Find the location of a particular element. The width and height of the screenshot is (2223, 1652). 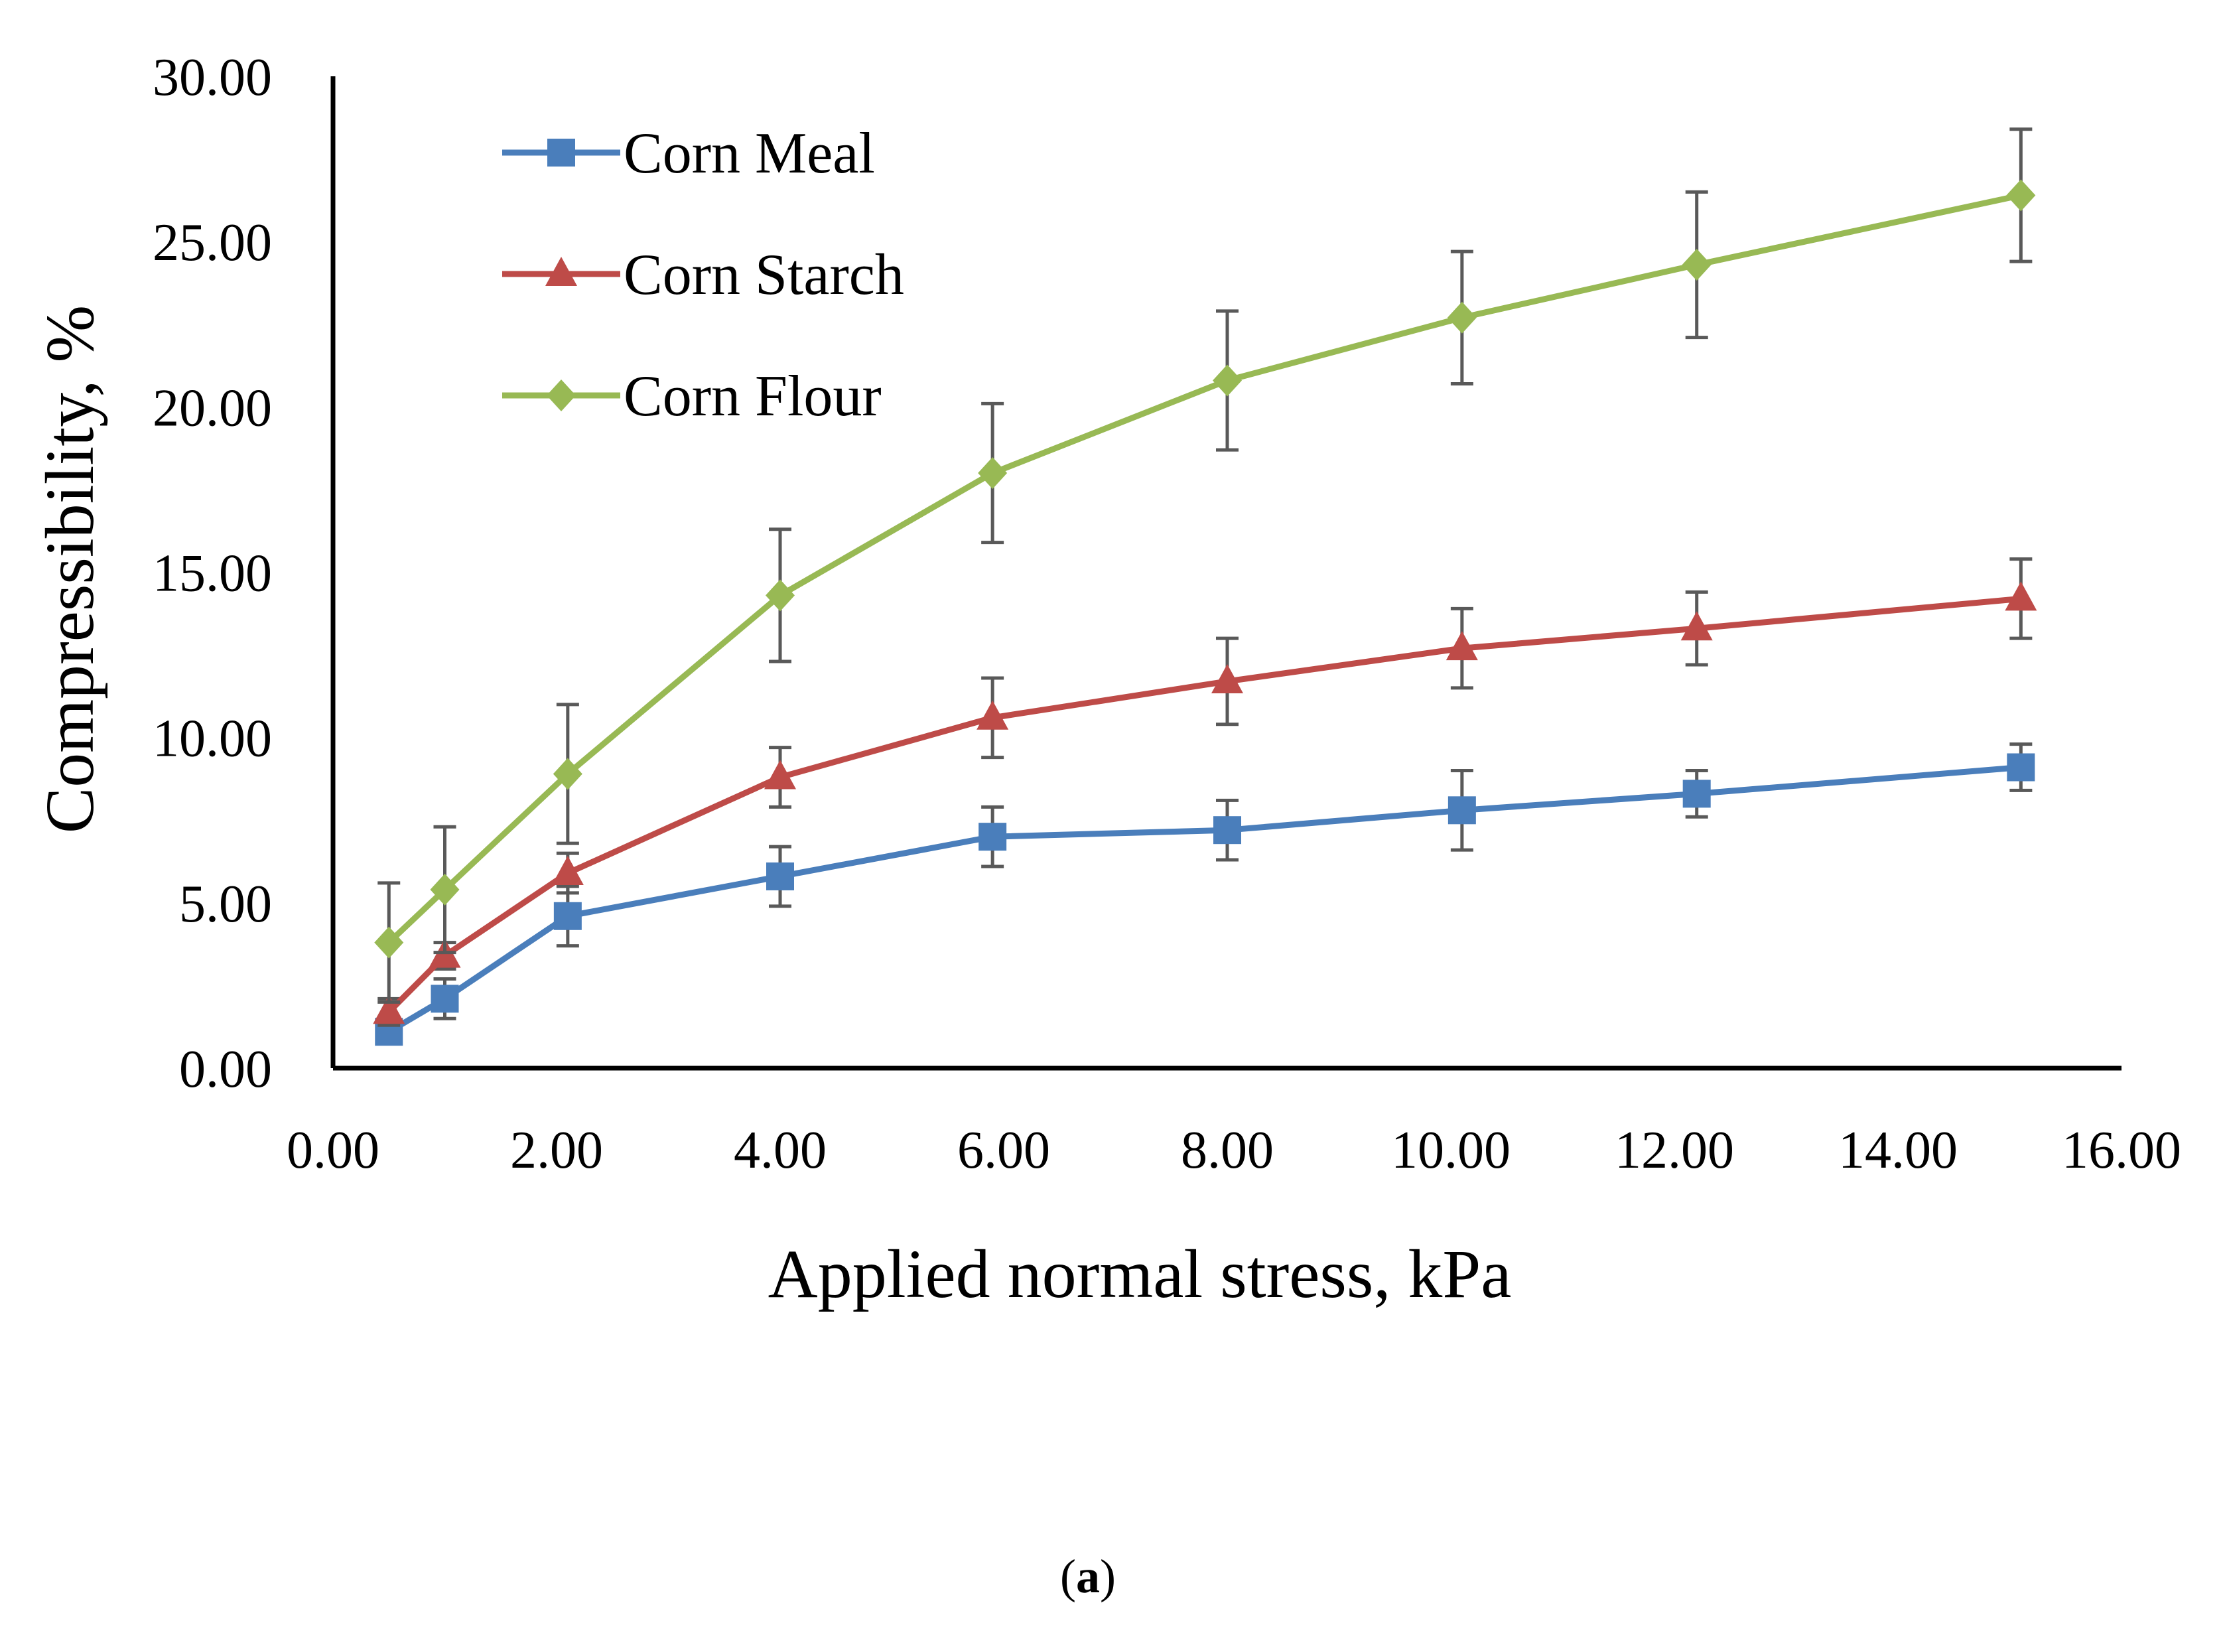

x-tick-label: 12.00 is located at coordinates (1674, 1150).